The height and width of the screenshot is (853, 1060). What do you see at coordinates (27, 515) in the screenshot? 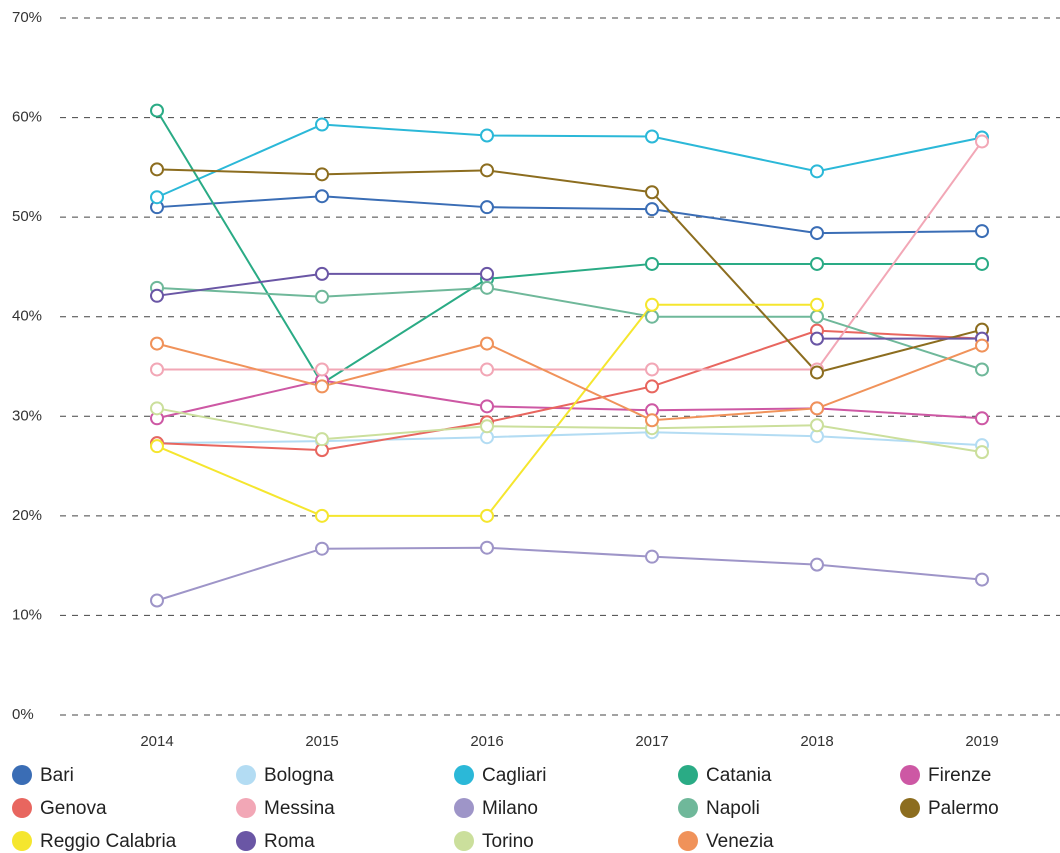
I see `y-tick-label: 20%` at bounding box center [27, 515].